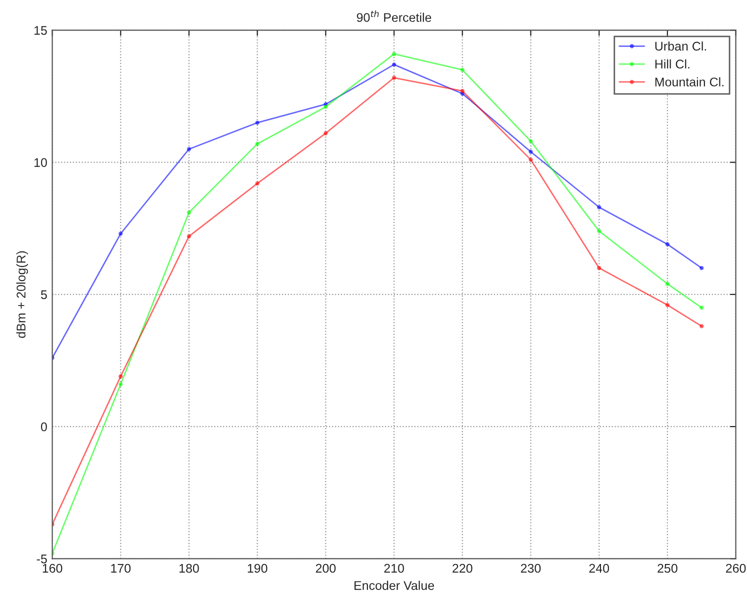 The image size is (747, 604). What do you see at coordinates (41, 559) in the screenshot?
I see `y-tick-label: -5` at bounding box center [41, 559].